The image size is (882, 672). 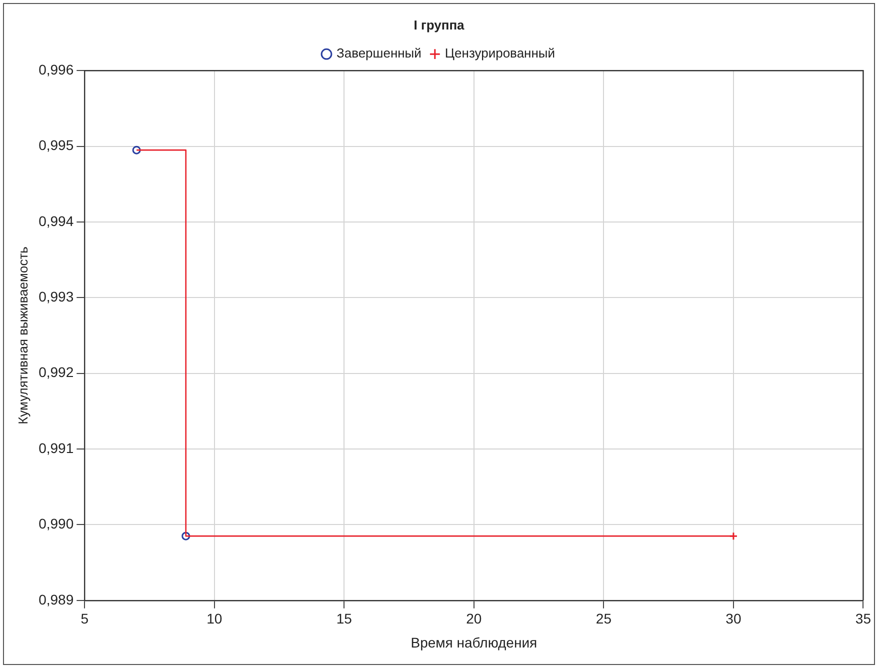 What do you see at coordinates (863, 618) in the screenshot?
I see `x-tick-label: 35` at bounding box center [863, 618].